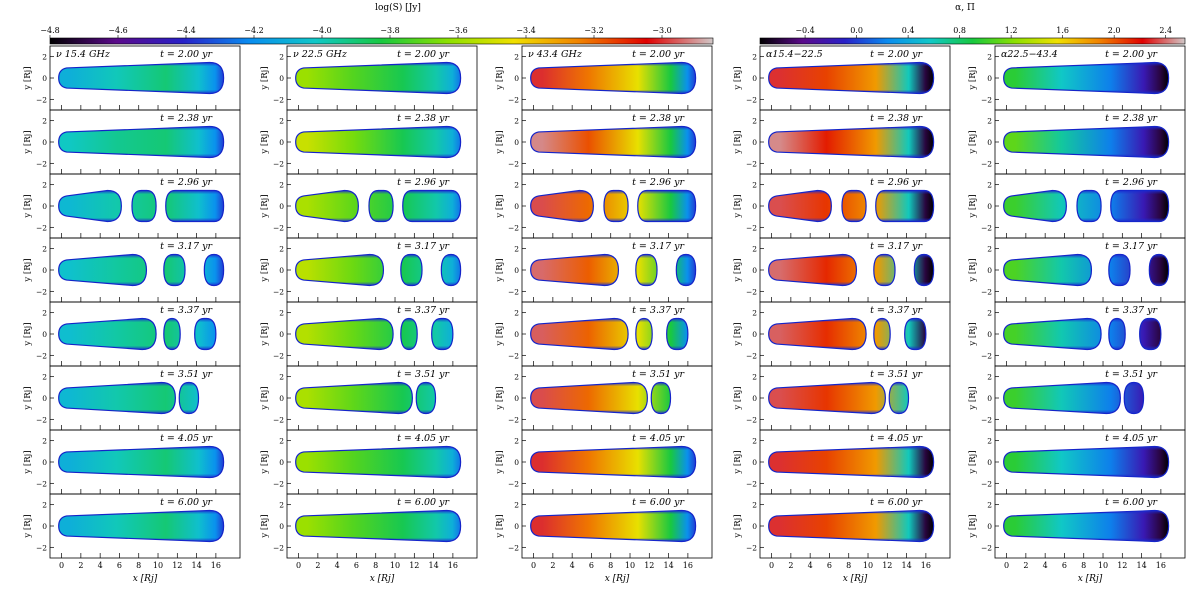 The width and height of the screenshot is (1200, 602). Describe the element at coordinates (185, 30) in the screenshot. I see `colorbar-tick-label: −4.4` at that location.